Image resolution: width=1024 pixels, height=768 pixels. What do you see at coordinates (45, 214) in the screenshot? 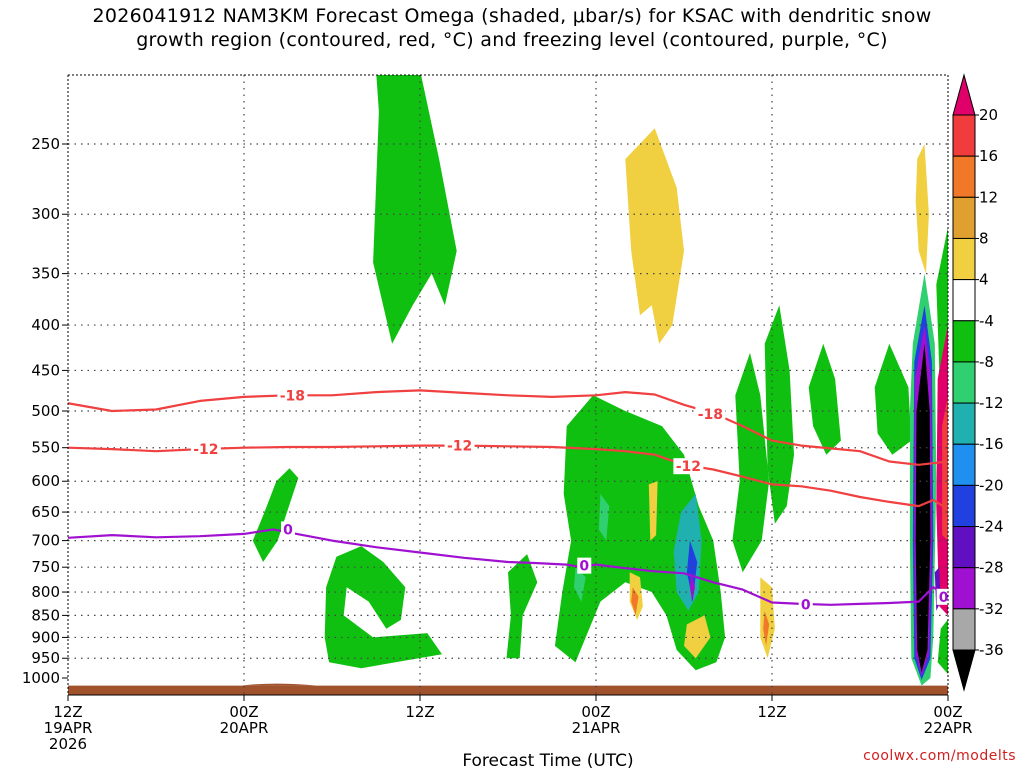
I see `ytick-label: 300` at bounding box center [45, 214].